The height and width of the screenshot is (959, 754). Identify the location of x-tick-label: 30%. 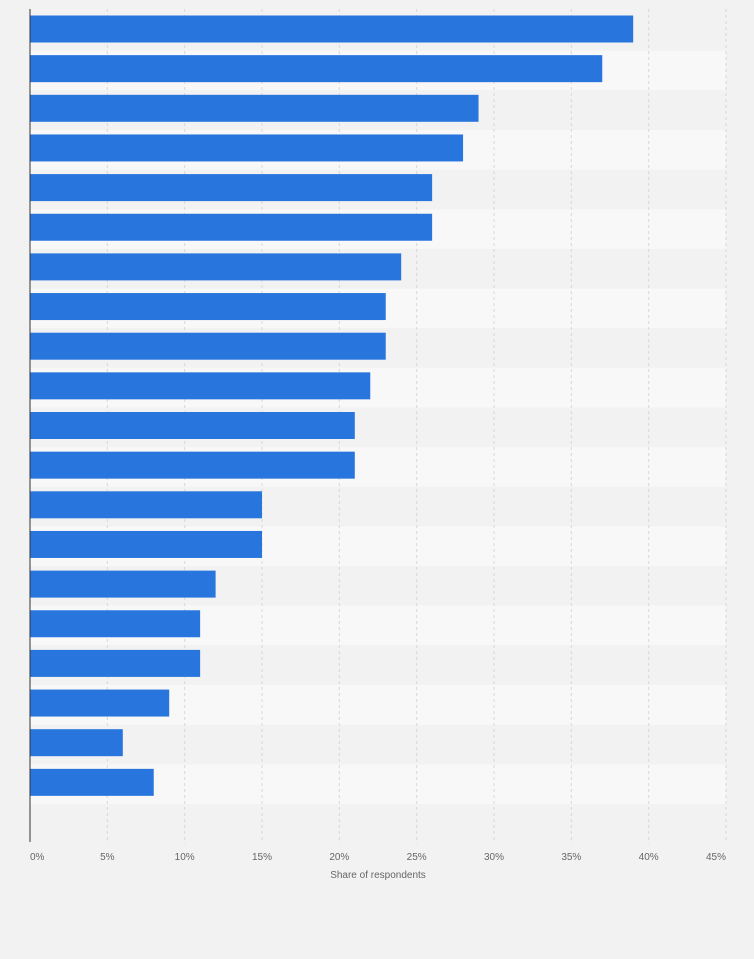
(494, 857).